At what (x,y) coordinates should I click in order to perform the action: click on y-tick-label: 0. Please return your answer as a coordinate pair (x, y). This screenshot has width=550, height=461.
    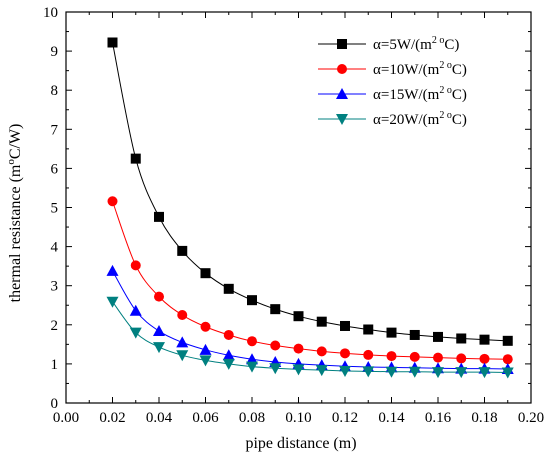
    Looking at the image, I should click on (55, 404).